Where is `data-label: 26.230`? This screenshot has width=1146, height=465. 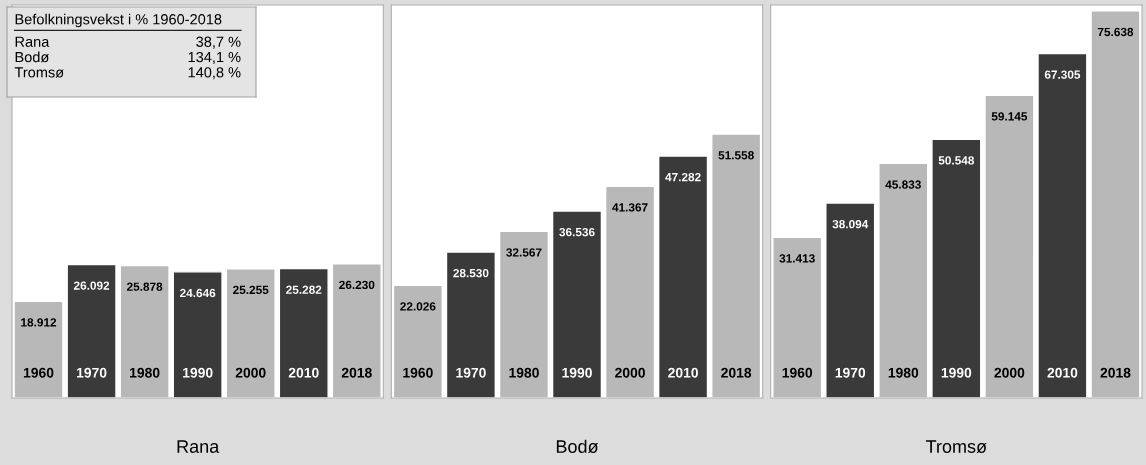 data-label: 26.230 is located at coordinates (357, 285).